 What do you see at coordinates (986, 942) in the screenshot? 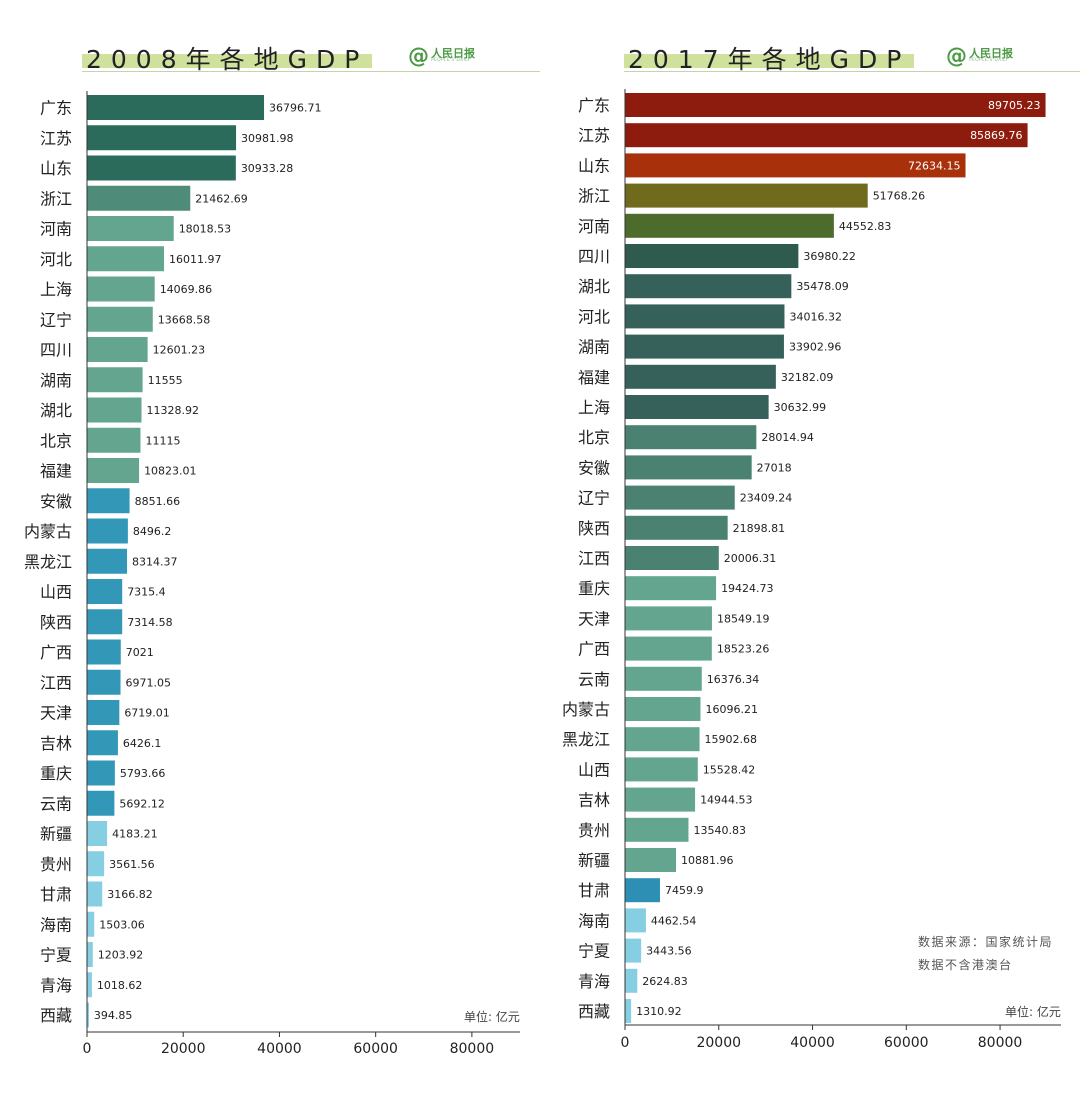
I see `source-line: 数据来源：国家统计局` at bounding box center [986, 942].